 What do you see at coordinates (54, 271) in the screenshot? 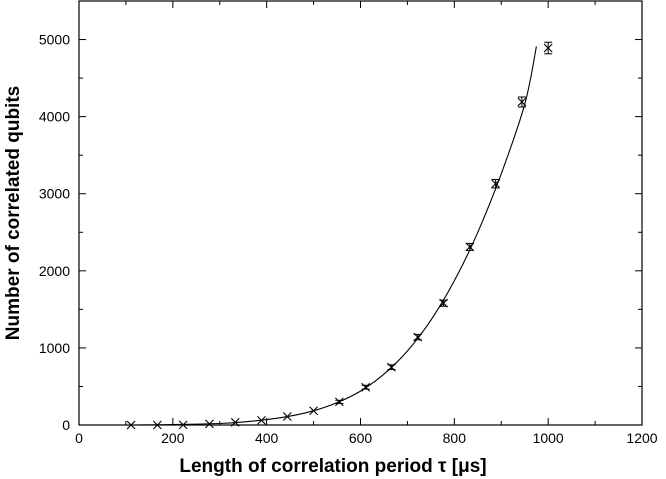
I see `y-tick-label: 2000` at bounding box center [54, 271].